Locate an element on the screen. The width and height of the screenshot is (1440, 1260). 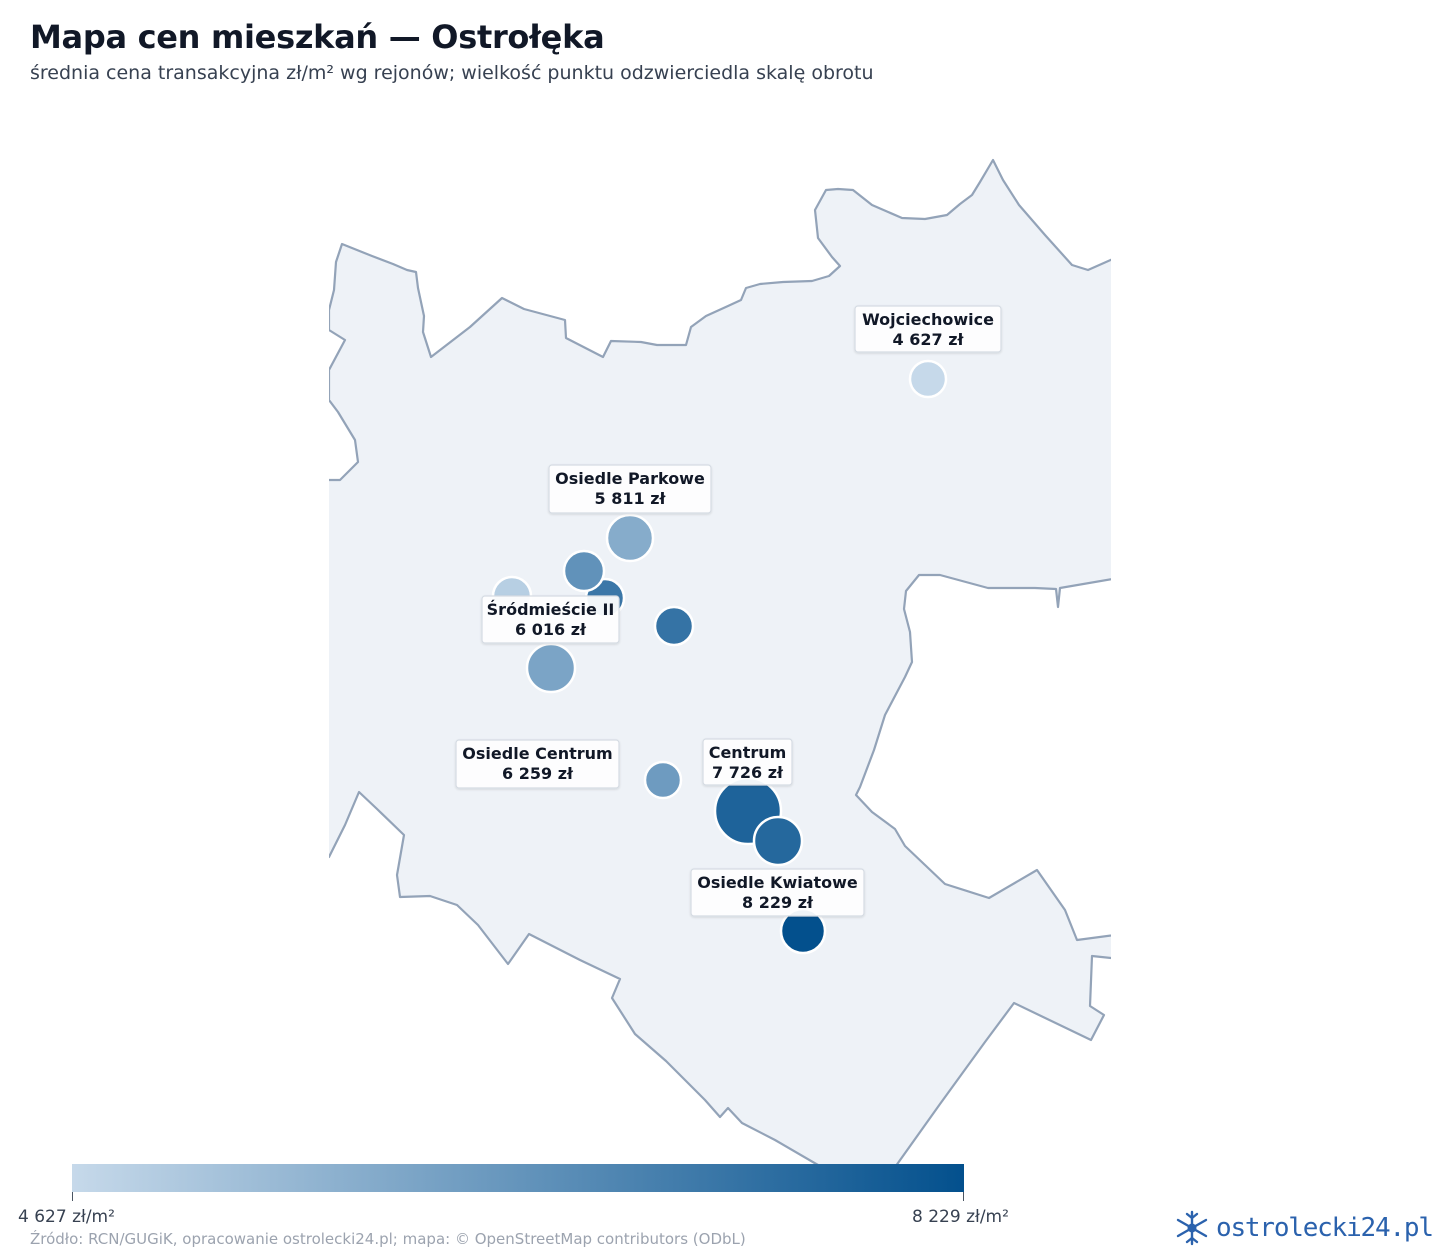
region-name: Osiedle Parkowe is located at coordinates (630, 478).